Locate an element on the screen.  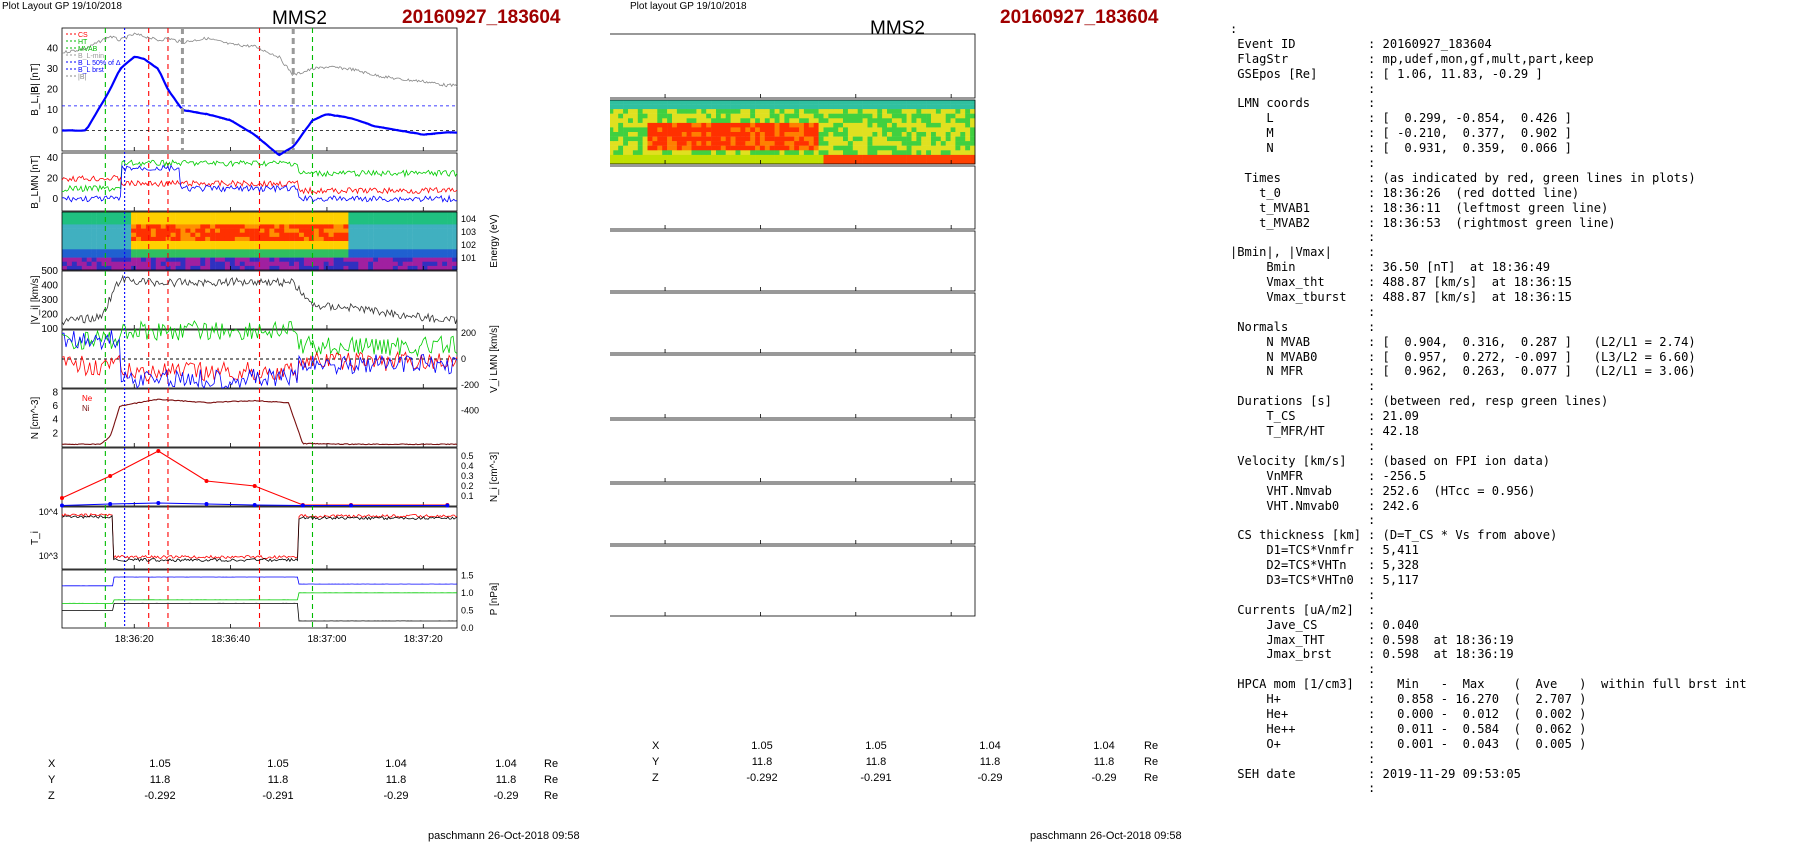
legend-label: HT is located at coordinates (83, 42).